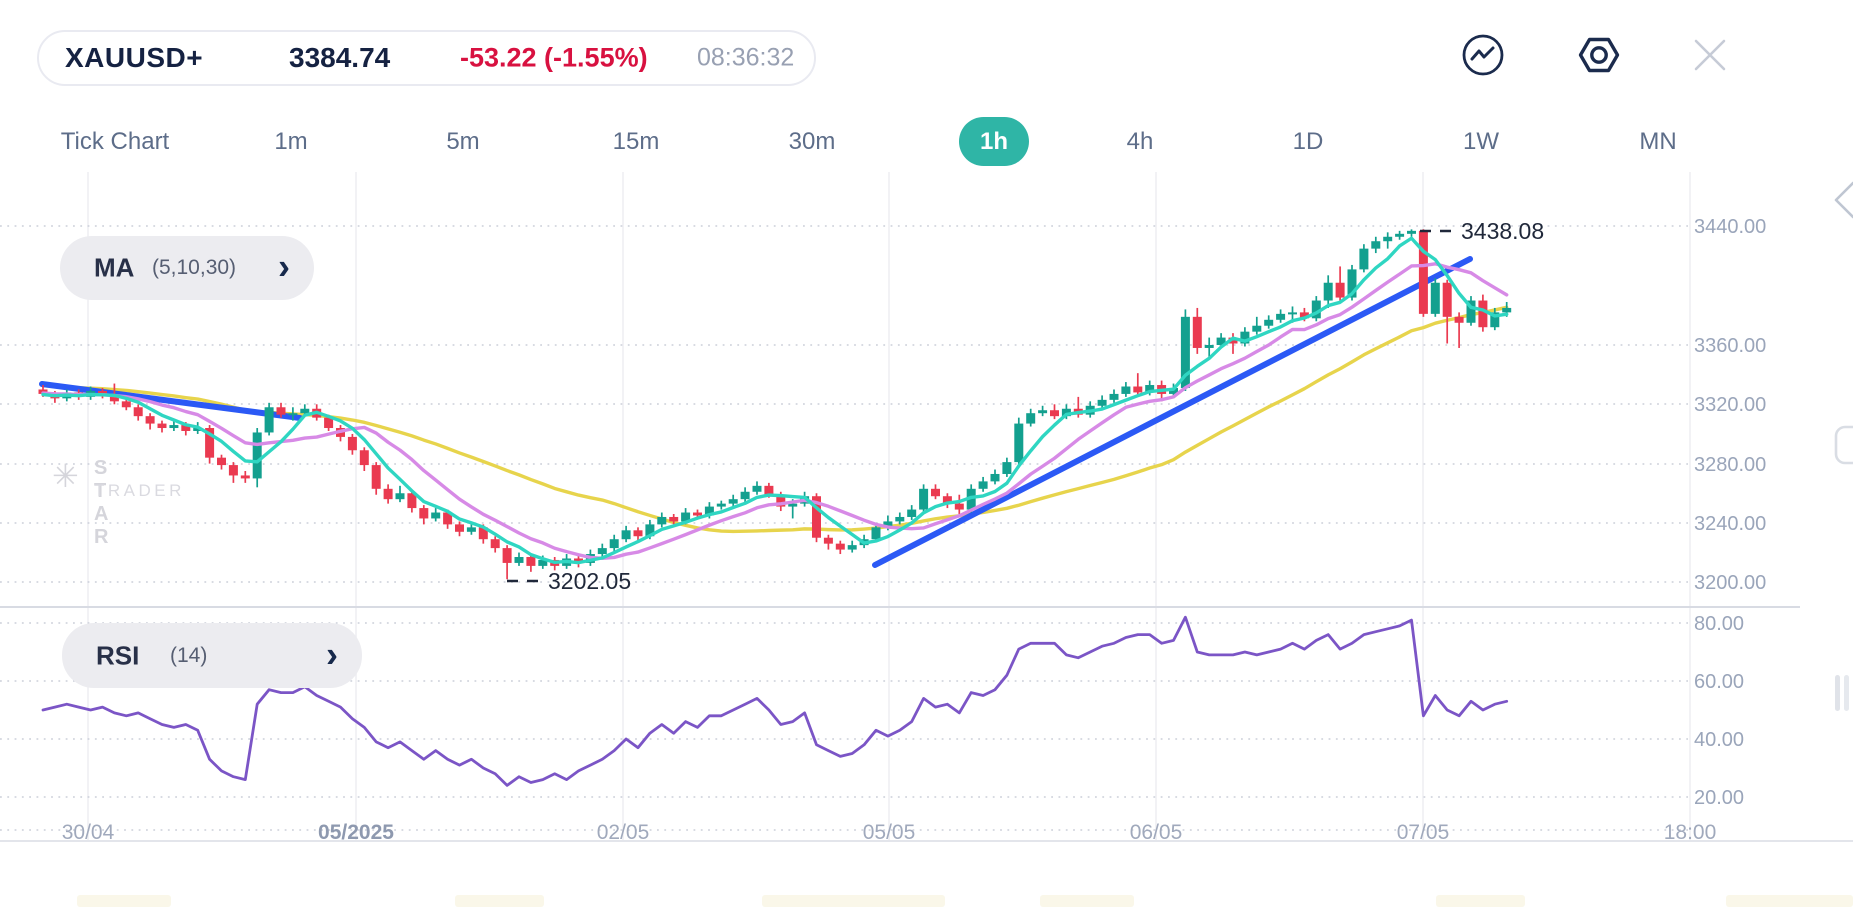 The height and width of the screenshot is (907, 1853). I want to click on tab-1w: 1W, so click(1481, 141).